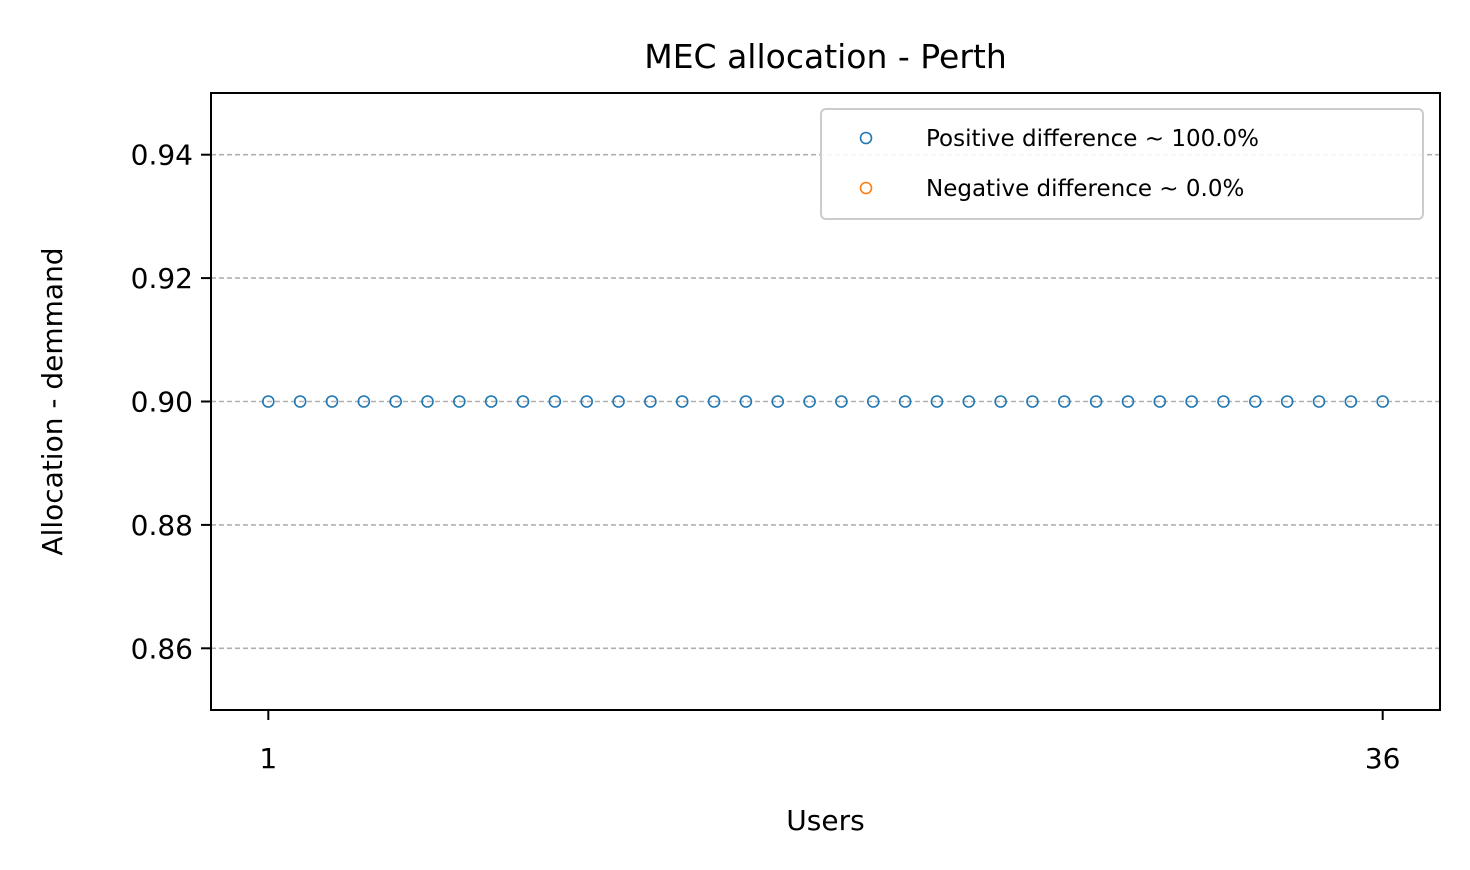  What do you see at coordinates (162, 278) in the screenshot?
I see `y-tick-label: 0.92` at bounding box center [162, 278].